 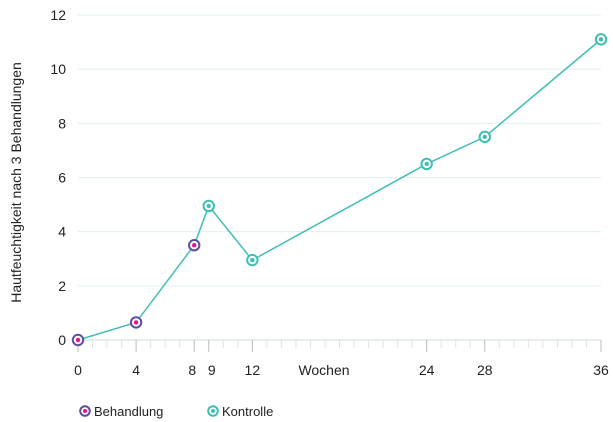 What do you see at coordinates (176, 411) in the screenshot?
I see `legend: Behandlung Kontrolle` at bounding box center [176, 411].